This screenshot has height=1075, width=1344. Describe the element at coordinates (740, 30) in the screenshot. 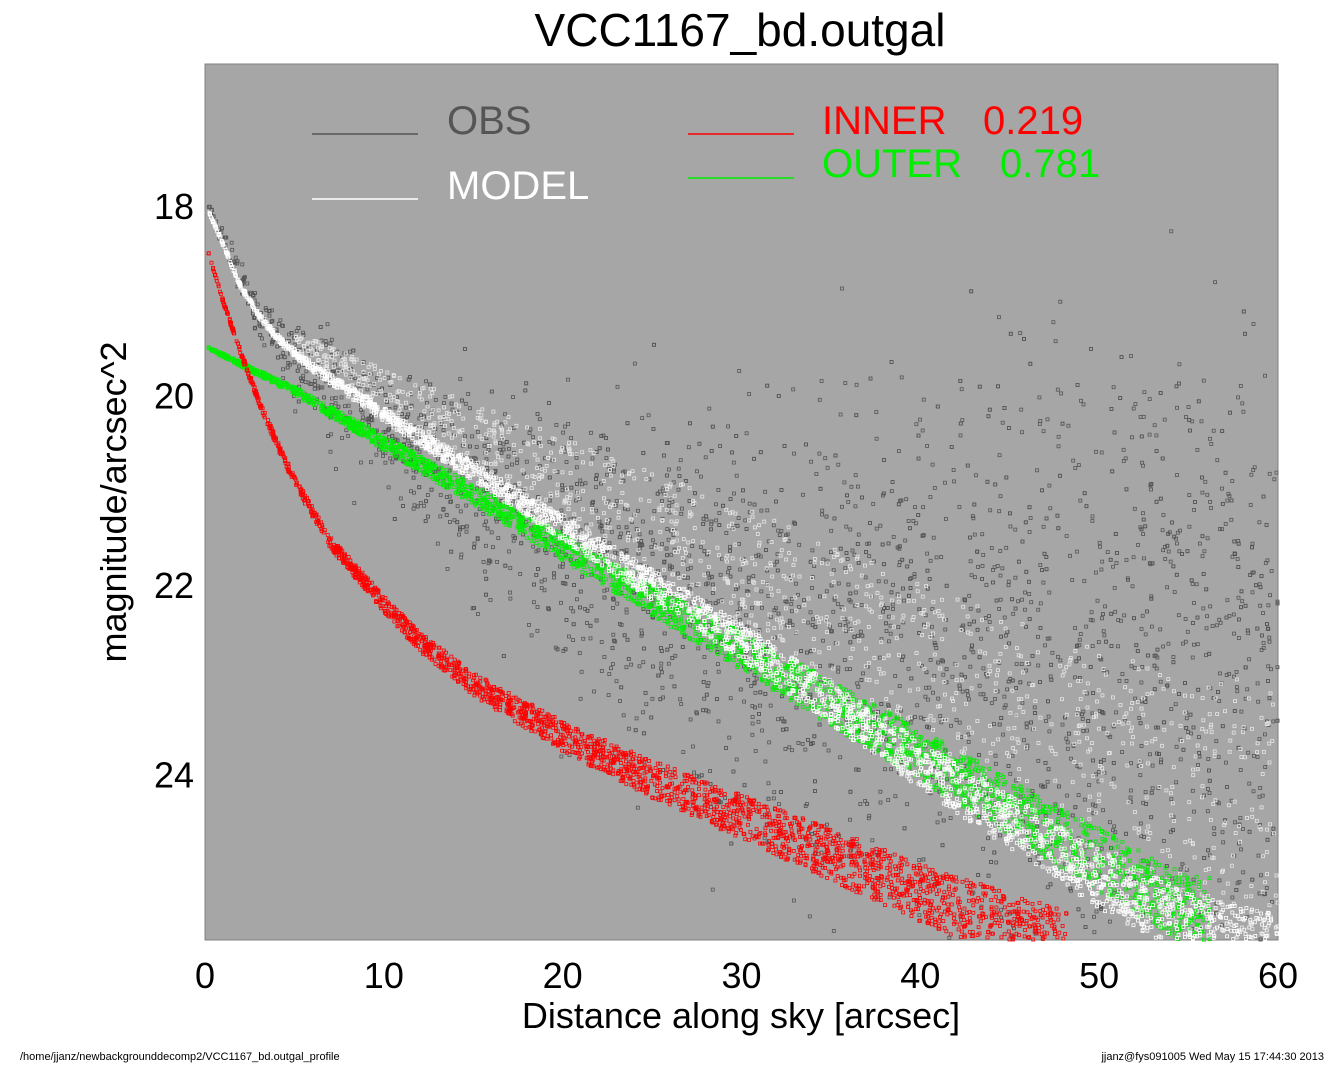

I see `chart-title: VCC1167_bd.outgal` at that location.